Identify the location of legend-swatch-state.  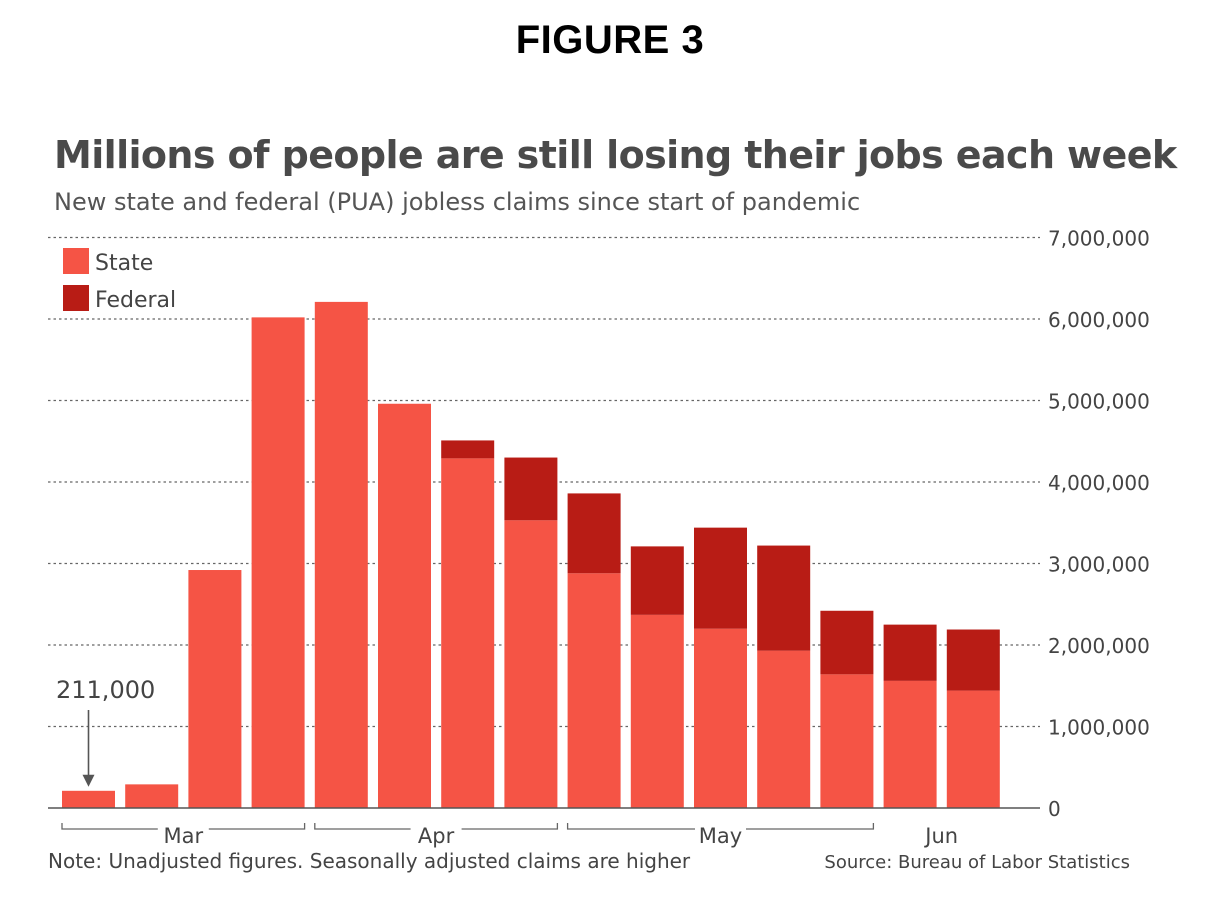
(76, 261).